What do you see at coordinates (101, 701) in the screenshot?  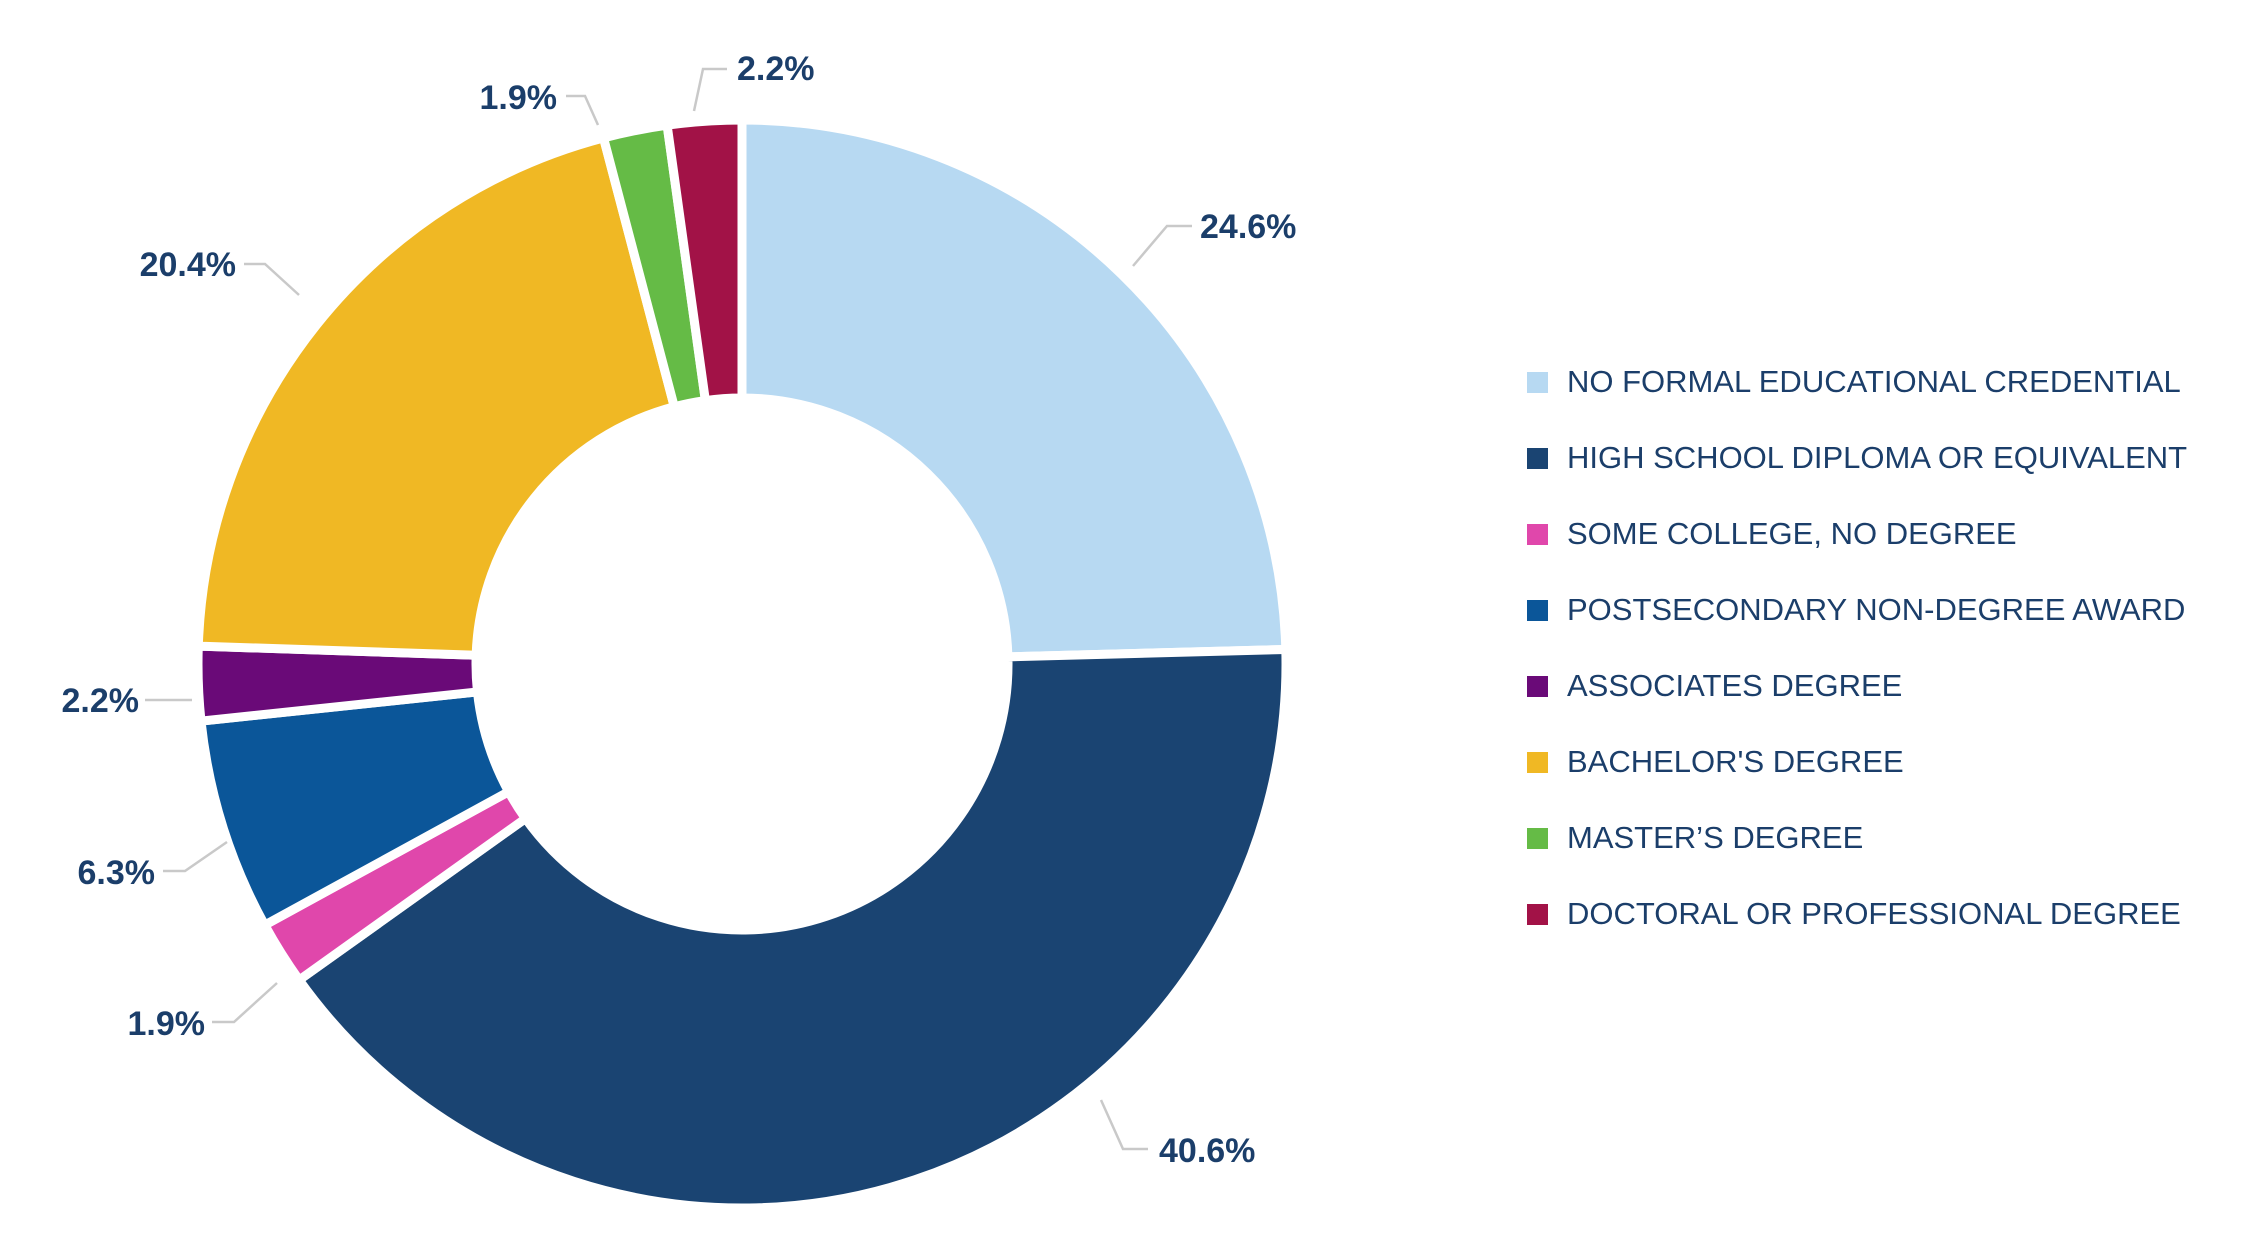 I see `data-label-associates-degree: 2.2%` at bounding box center [101, 701].